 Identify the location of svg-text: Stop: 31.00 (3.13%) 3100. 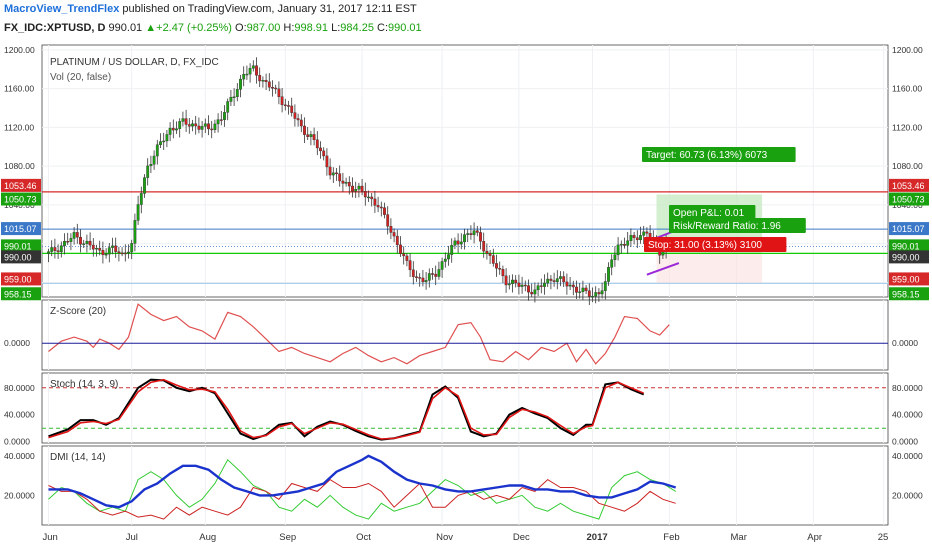
(705, 245).